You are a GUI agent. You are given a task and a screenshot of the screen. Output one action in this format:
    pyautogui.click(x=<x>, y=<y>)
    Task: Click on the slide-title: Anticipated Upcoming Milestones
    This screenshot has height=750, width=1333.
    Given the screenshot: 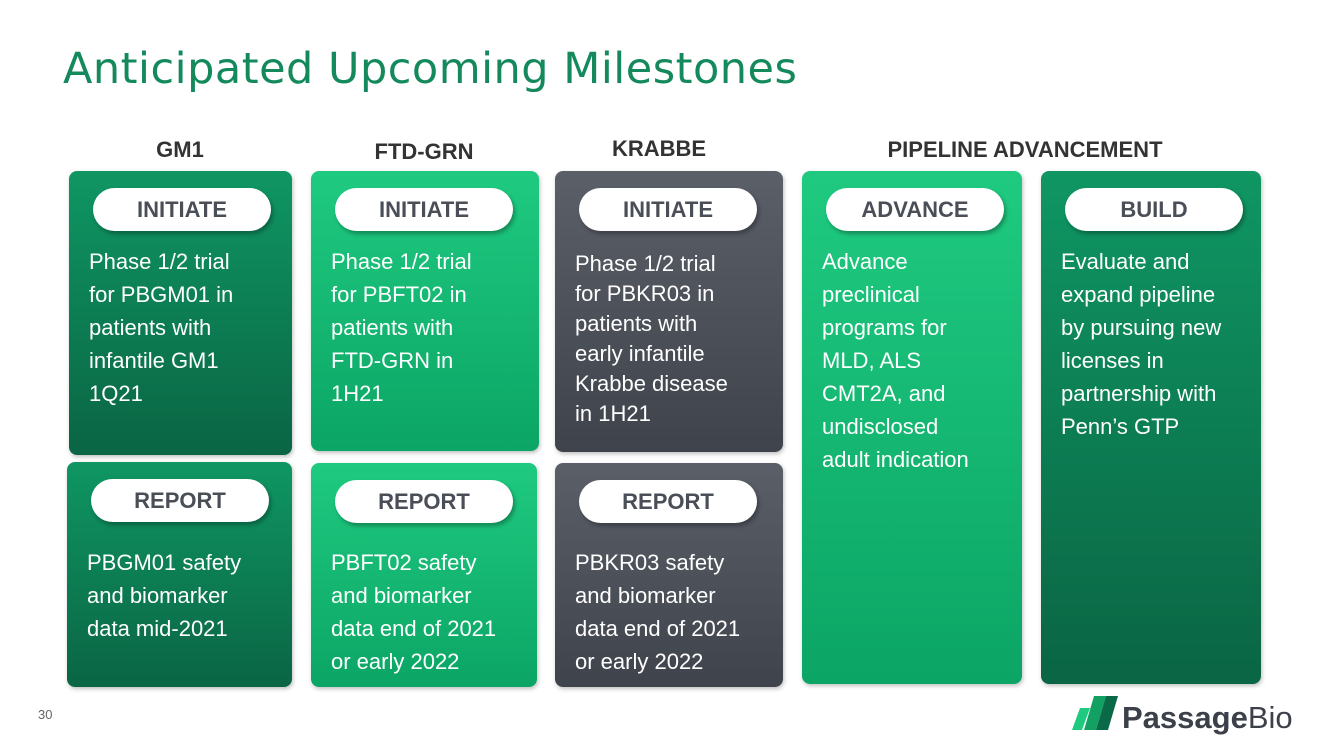 What is the action you would take?
    pyautogui.click(x=430, y=69)
    